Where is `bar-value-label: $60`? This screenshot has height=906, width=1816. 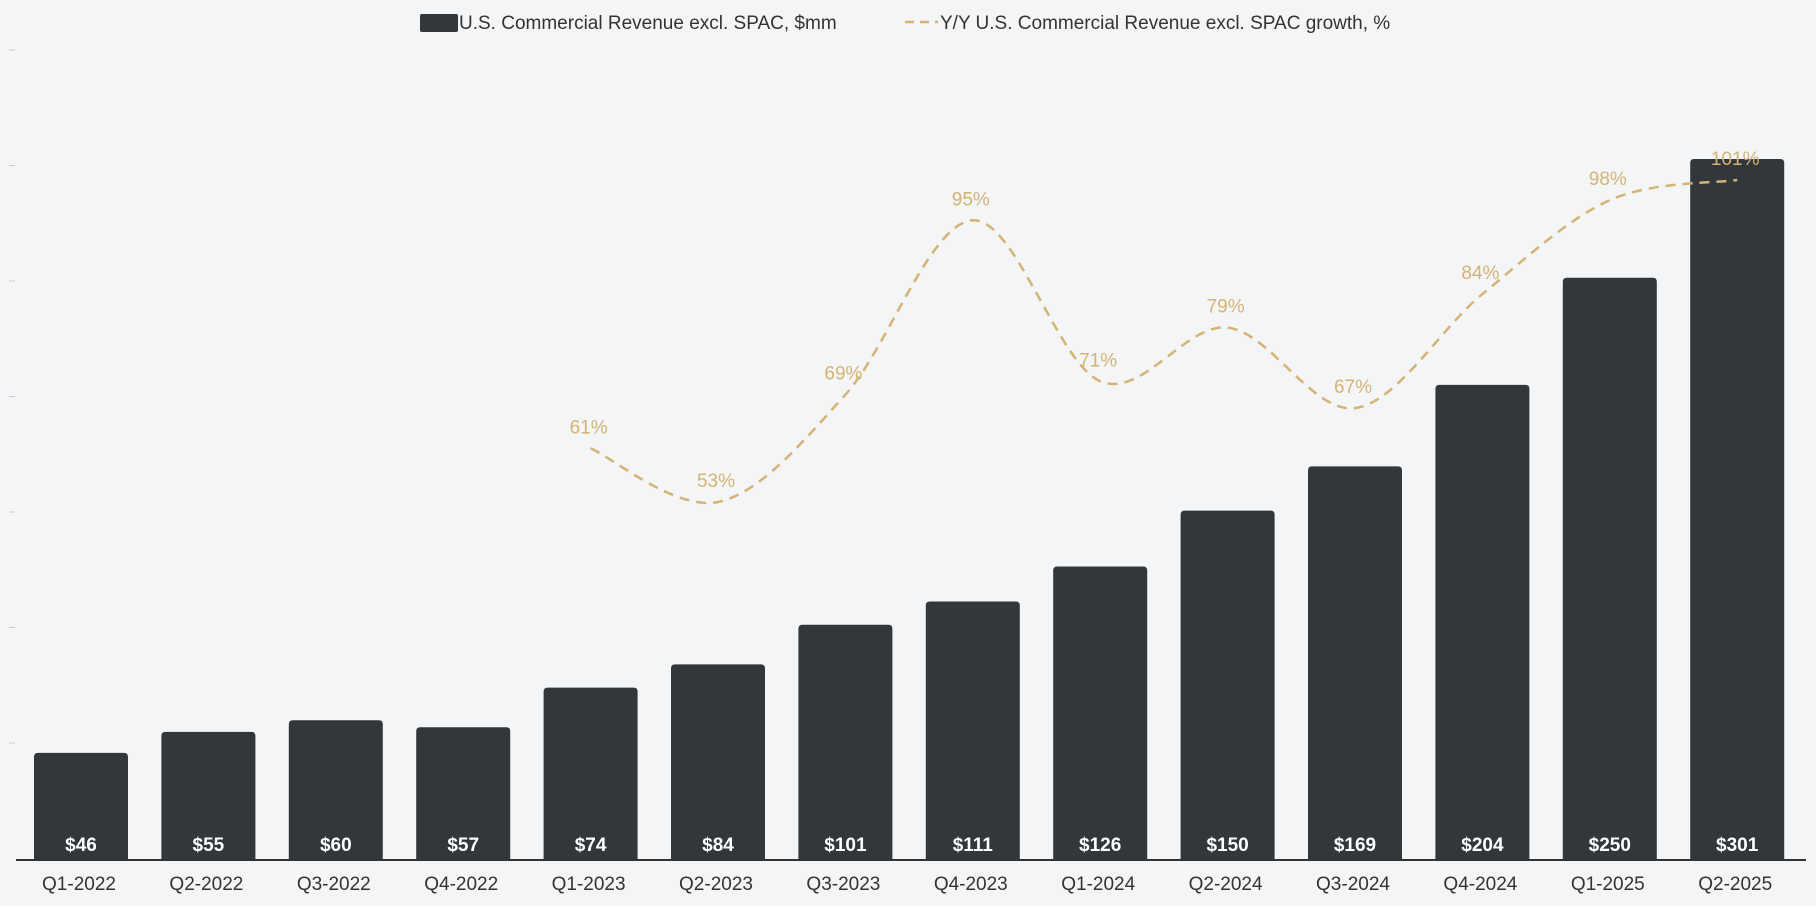
bar-value-label: $60 is located at coordinates (336, 845).